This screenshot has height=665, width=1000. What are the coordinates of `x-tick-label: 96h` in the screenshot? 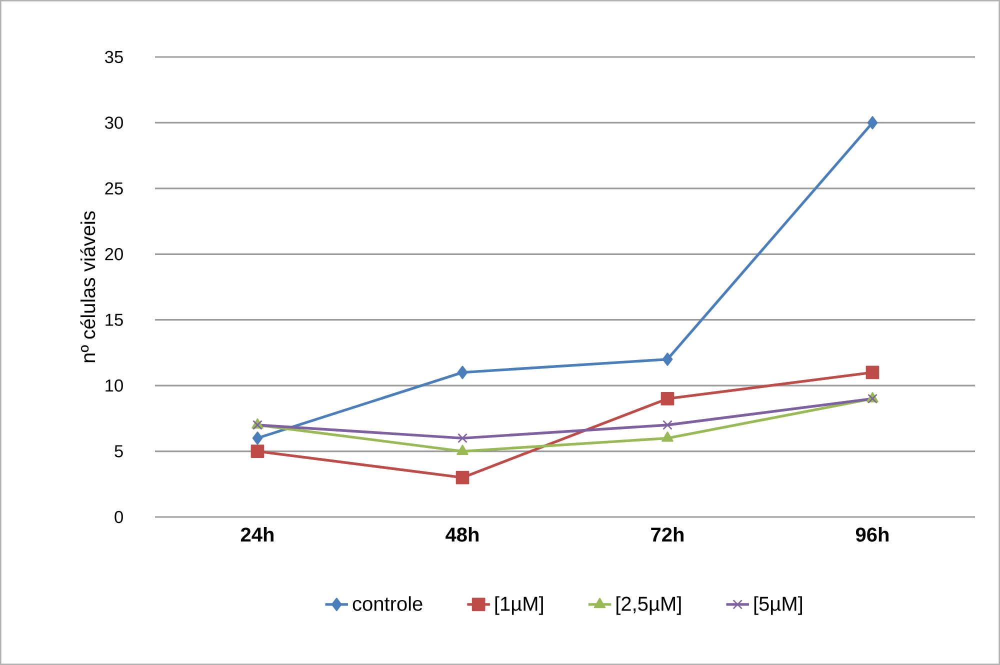 It's located at (872, 534).